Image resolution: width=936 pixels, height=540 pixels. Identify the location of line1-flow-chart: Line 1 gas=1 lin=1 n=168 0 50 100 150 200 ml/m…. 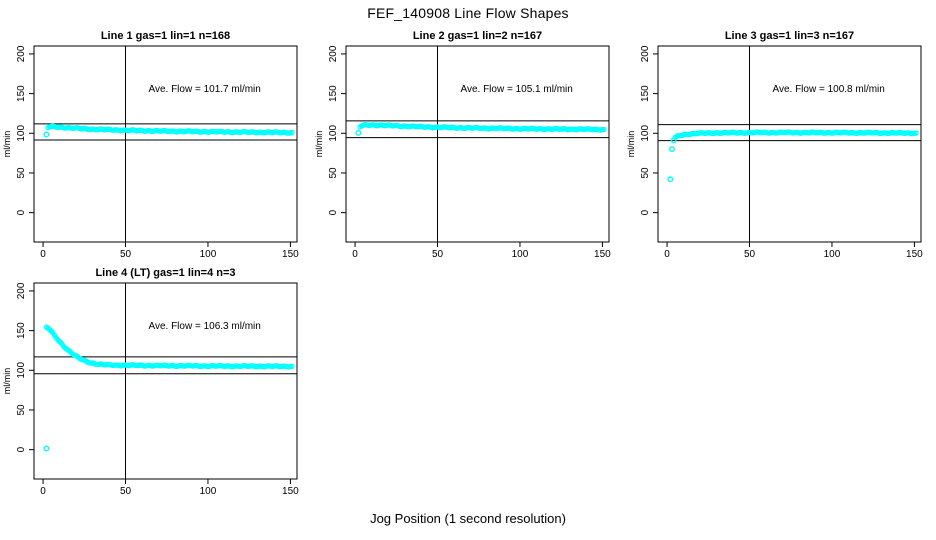
(150, 145).